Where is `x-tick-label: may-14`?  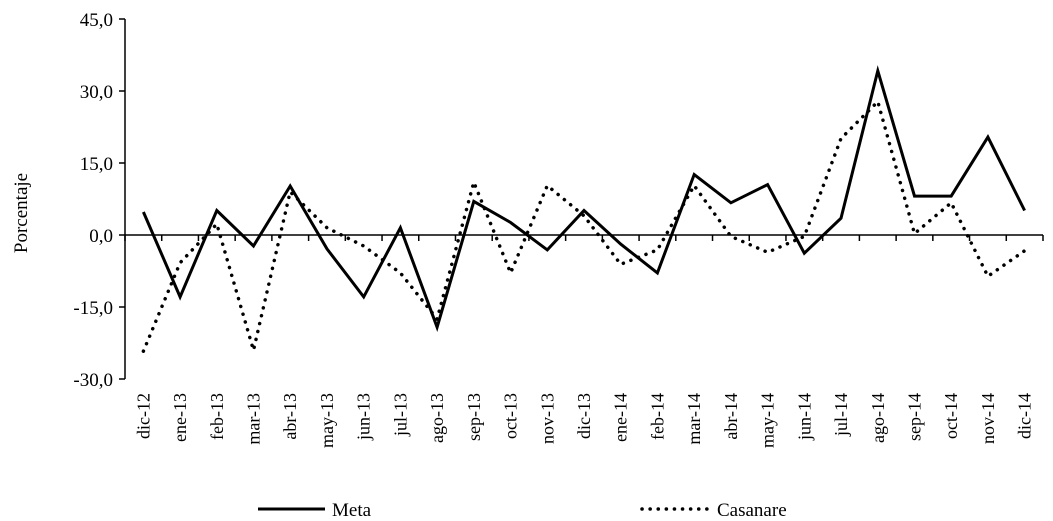 x-tick-label: may-14 is located at coordinates (768, 420).